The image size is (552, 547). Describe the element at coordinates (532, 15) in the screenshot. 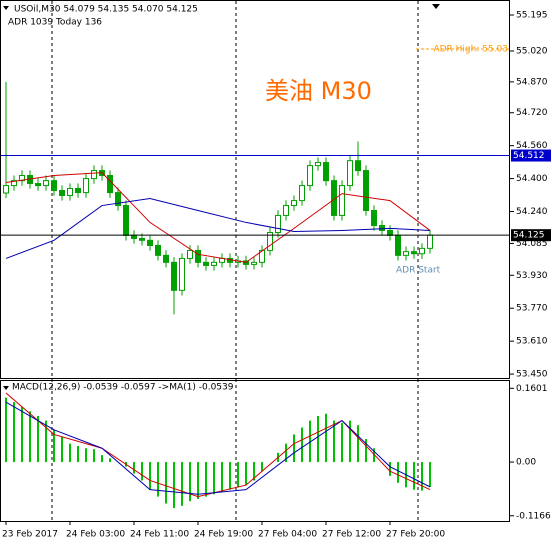

I see `y-tick-label: 55.195` at that location.